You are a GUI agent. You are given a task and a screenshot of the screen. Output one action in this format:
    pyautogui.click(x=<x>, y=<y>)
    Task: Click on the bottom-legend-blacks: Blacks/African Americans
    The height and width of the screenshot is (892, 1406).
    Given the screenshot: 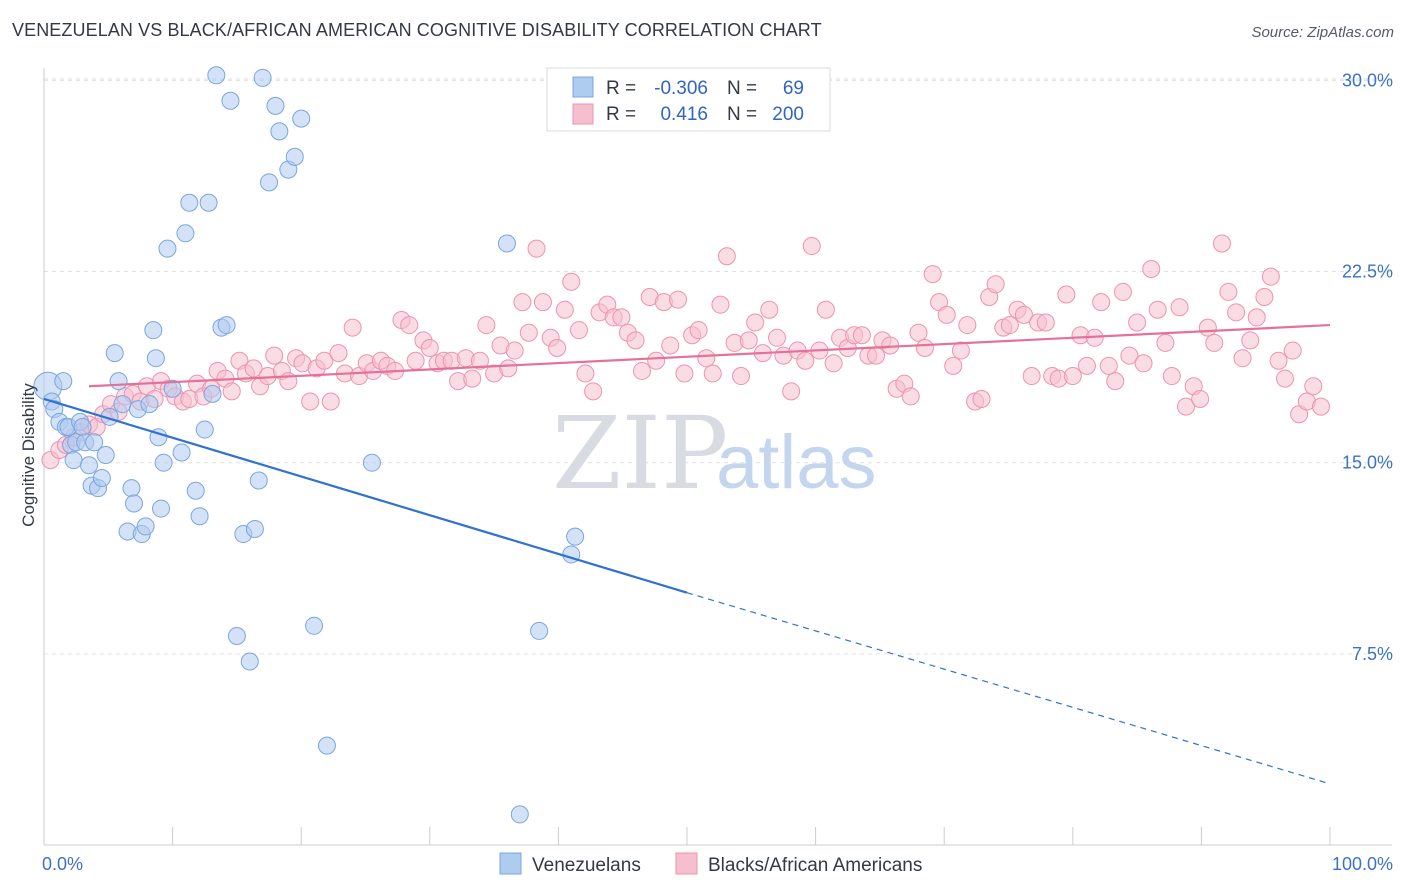 What is the action you would take?
    pyautogui.click(x=815, y=865)
    